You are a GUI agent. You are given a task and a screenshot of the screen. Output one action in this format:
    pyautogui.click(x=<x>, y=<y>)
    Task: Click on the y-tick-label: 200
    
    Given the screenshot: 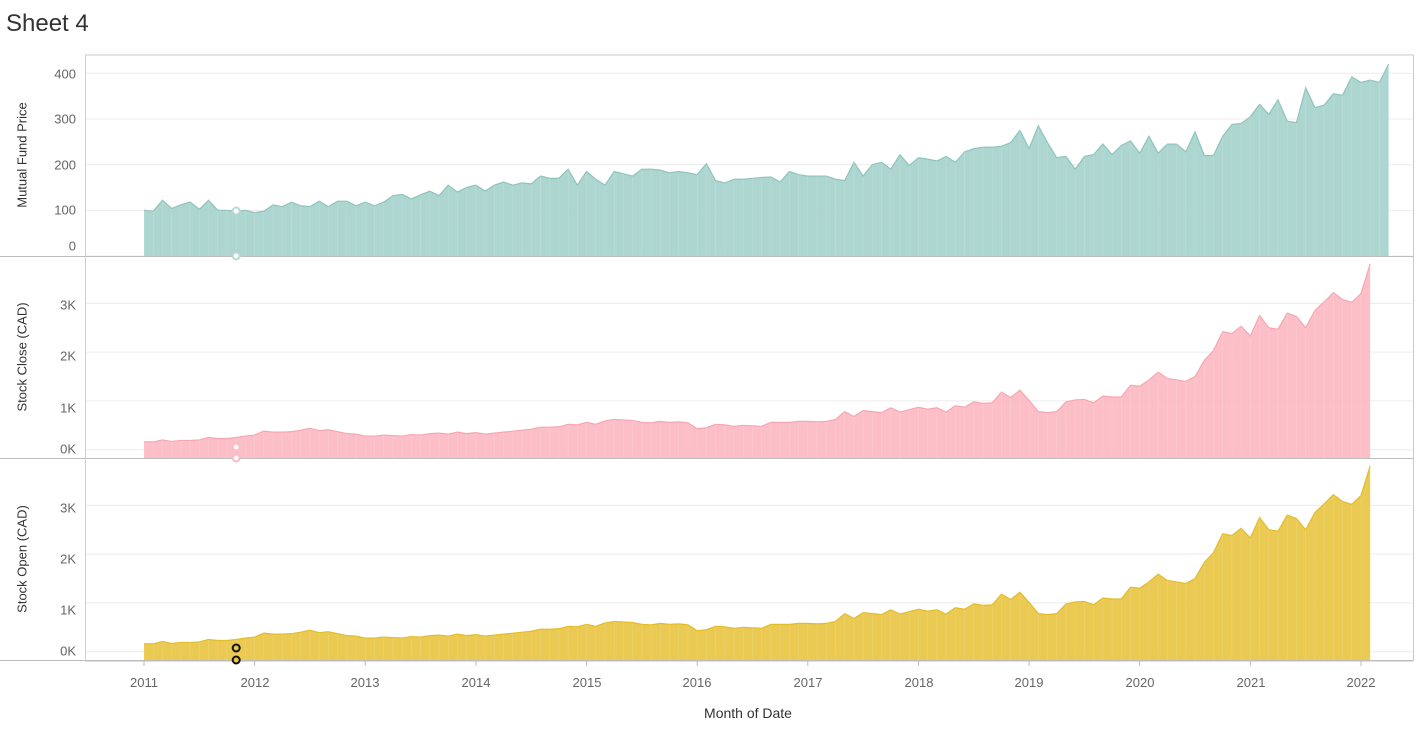 What is the action you would take?
    pyautogui.click(x=65, y=165)
    